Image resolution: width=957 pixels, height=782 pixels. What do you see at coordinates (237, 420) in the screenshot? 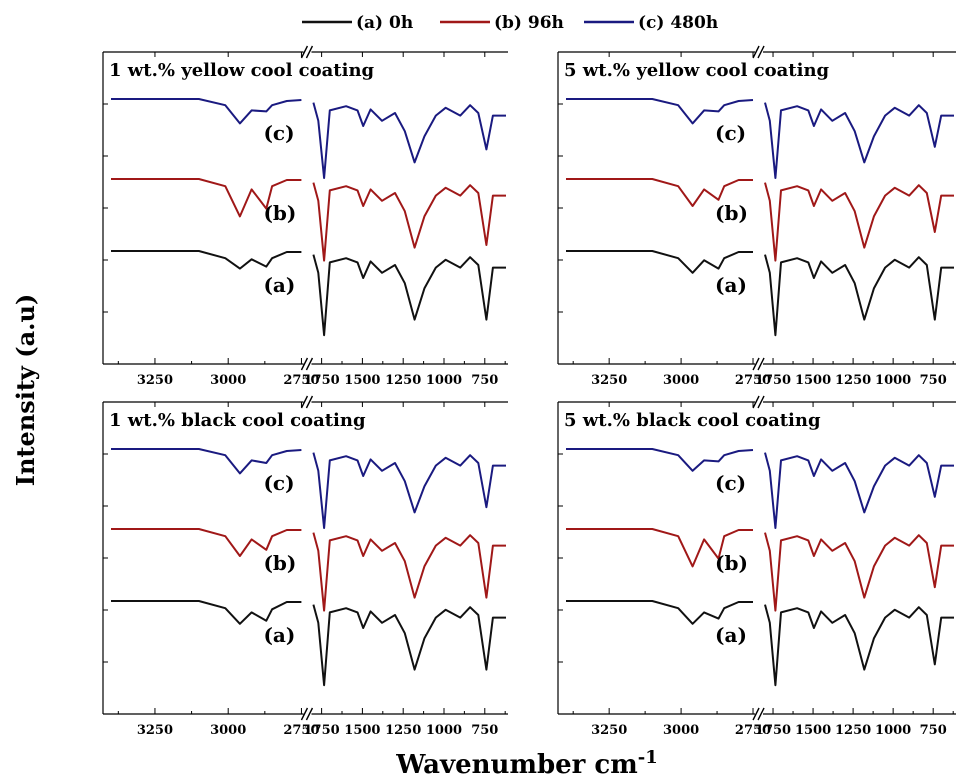
I see `panel-title: 1 wt.% black cool coating` at bounding box center [237, 420].